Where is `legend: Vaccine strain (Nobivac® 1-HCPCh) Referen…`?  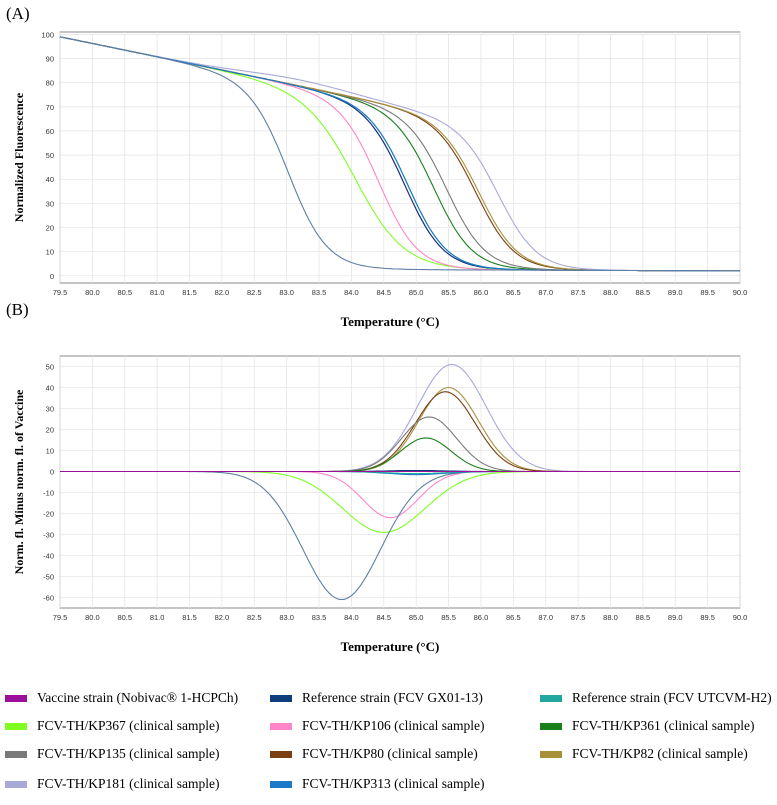
legend: Vaccine strain (Nobivac® 1-HCPCh) Referen… is located at coordinates (388, 747).